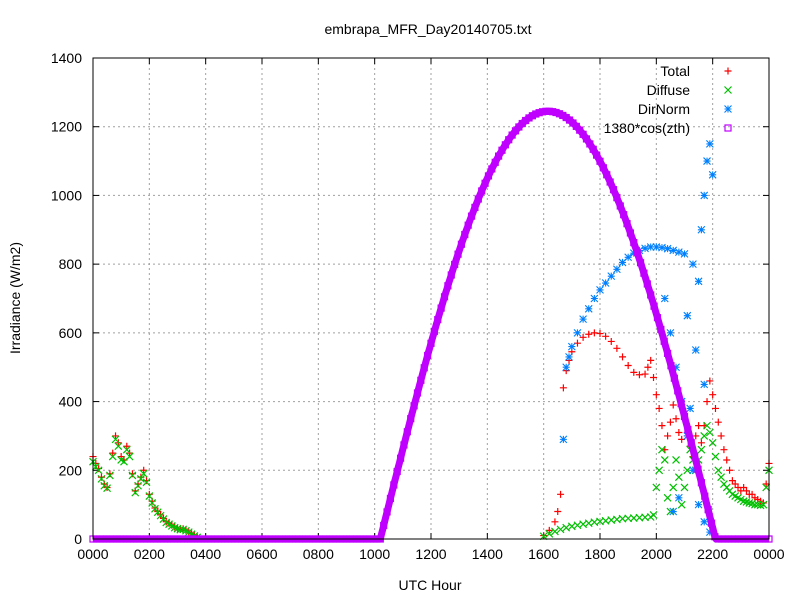 This screenshot has height=600, width=800. Describe the element at coordinates (15, 298) in the screenshot. I see `y-axis-label: Irradiance (W/m2)` at that location.